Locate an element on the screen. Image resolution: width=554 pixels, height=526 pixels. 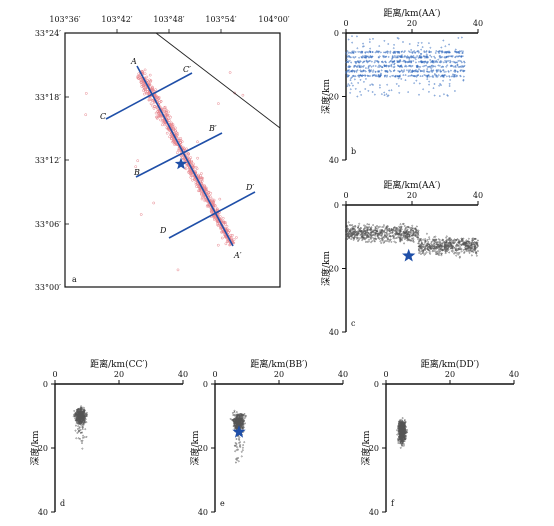
section-panel-label: c is located at coordinates (353, 323).